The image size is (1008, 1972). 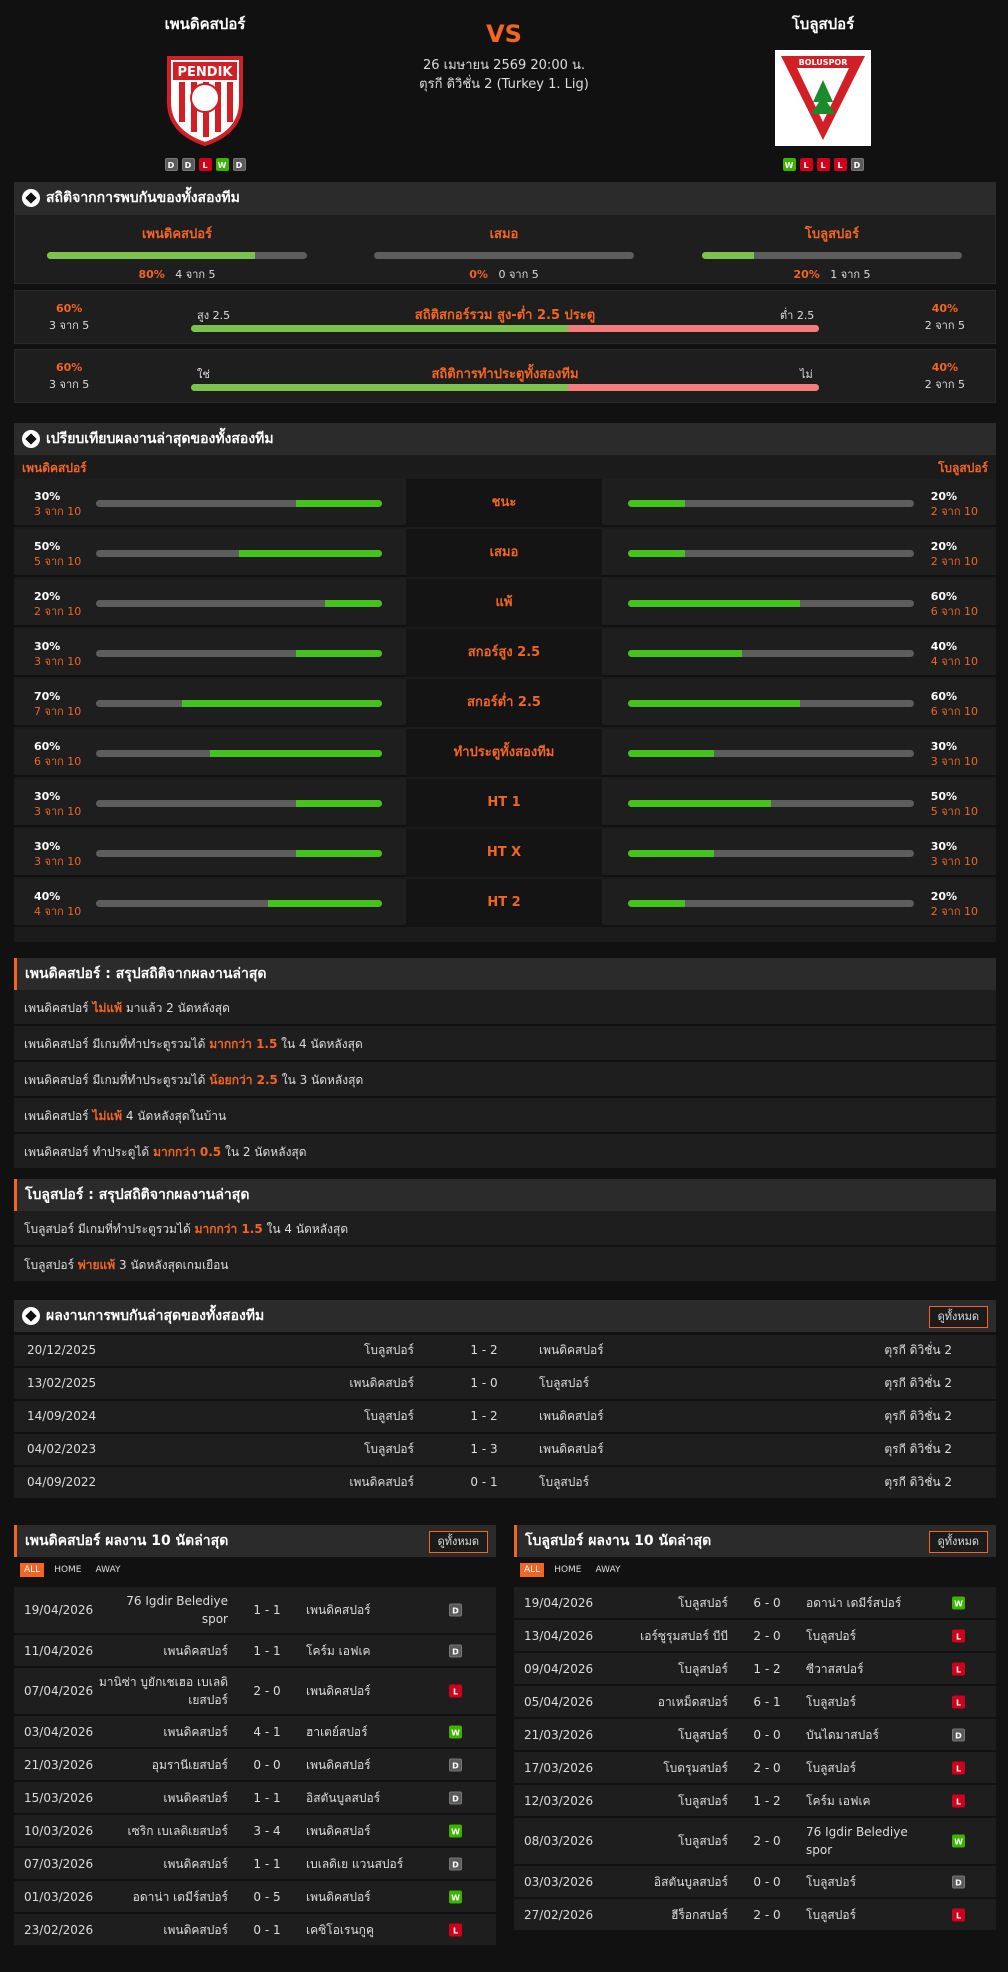 What do you see at coordinates (343, 1797) in the screenshot?
I see `result-away-team: อิสตันบูลสปอร์` at bounding box center [343, 1797].